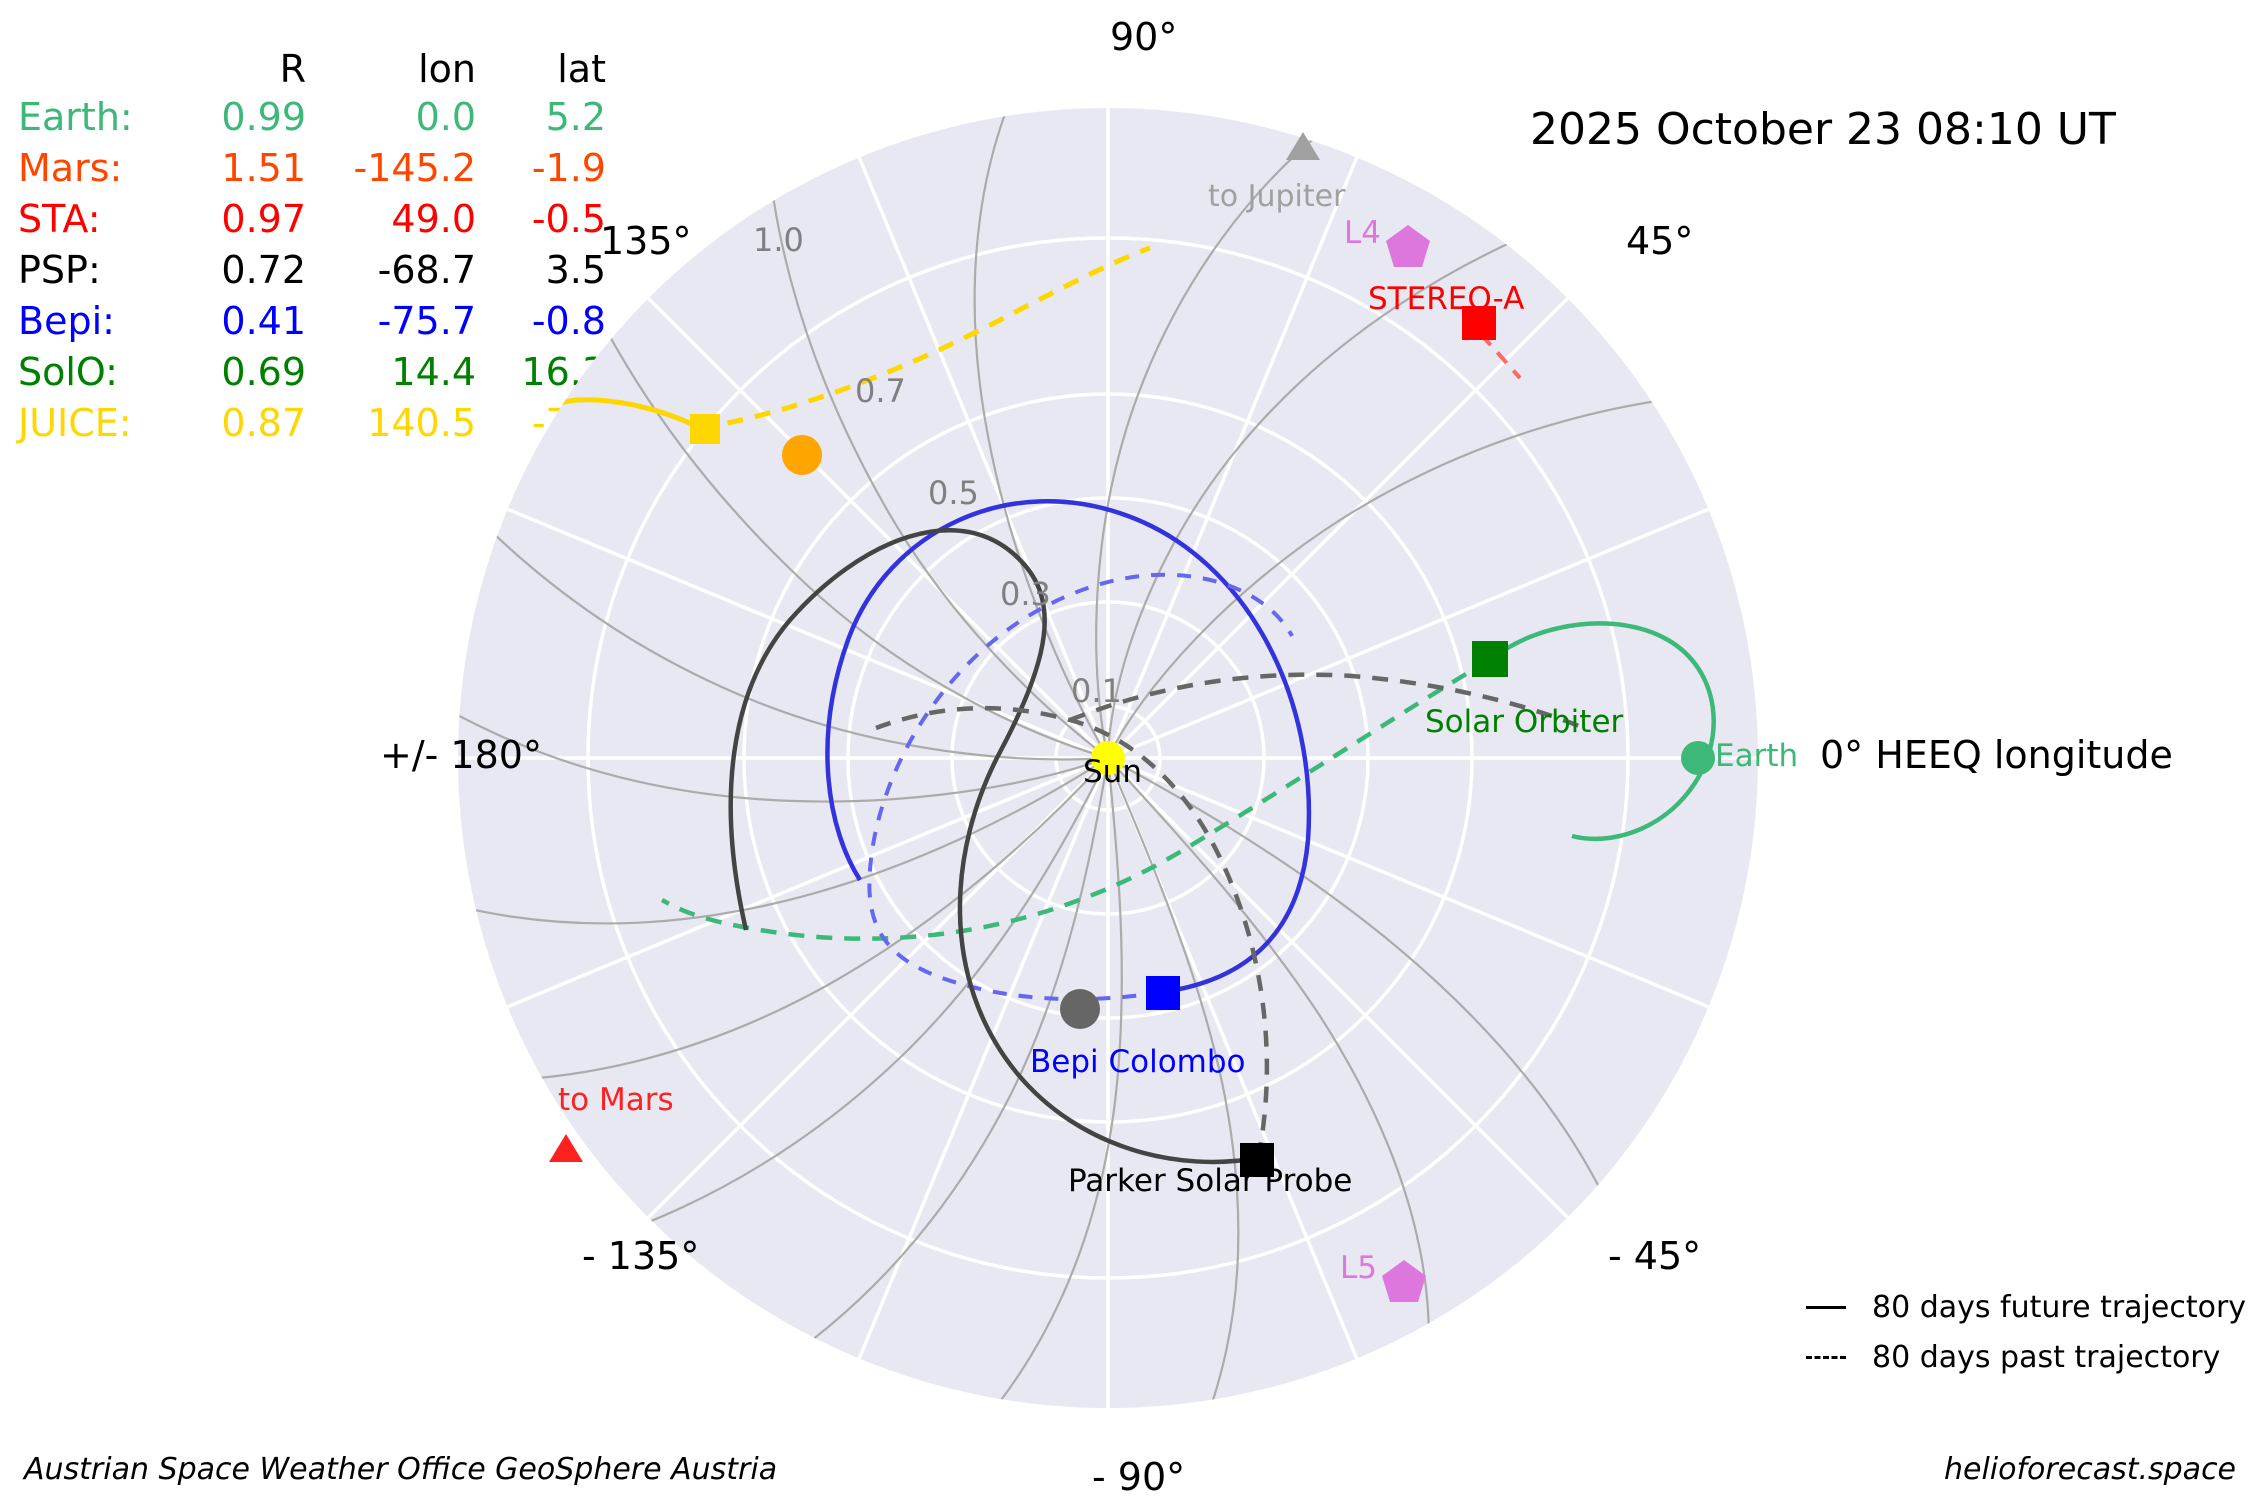 The image size is (2250, 1500). I want to click on l4-label: L4, so click(1362, 233).